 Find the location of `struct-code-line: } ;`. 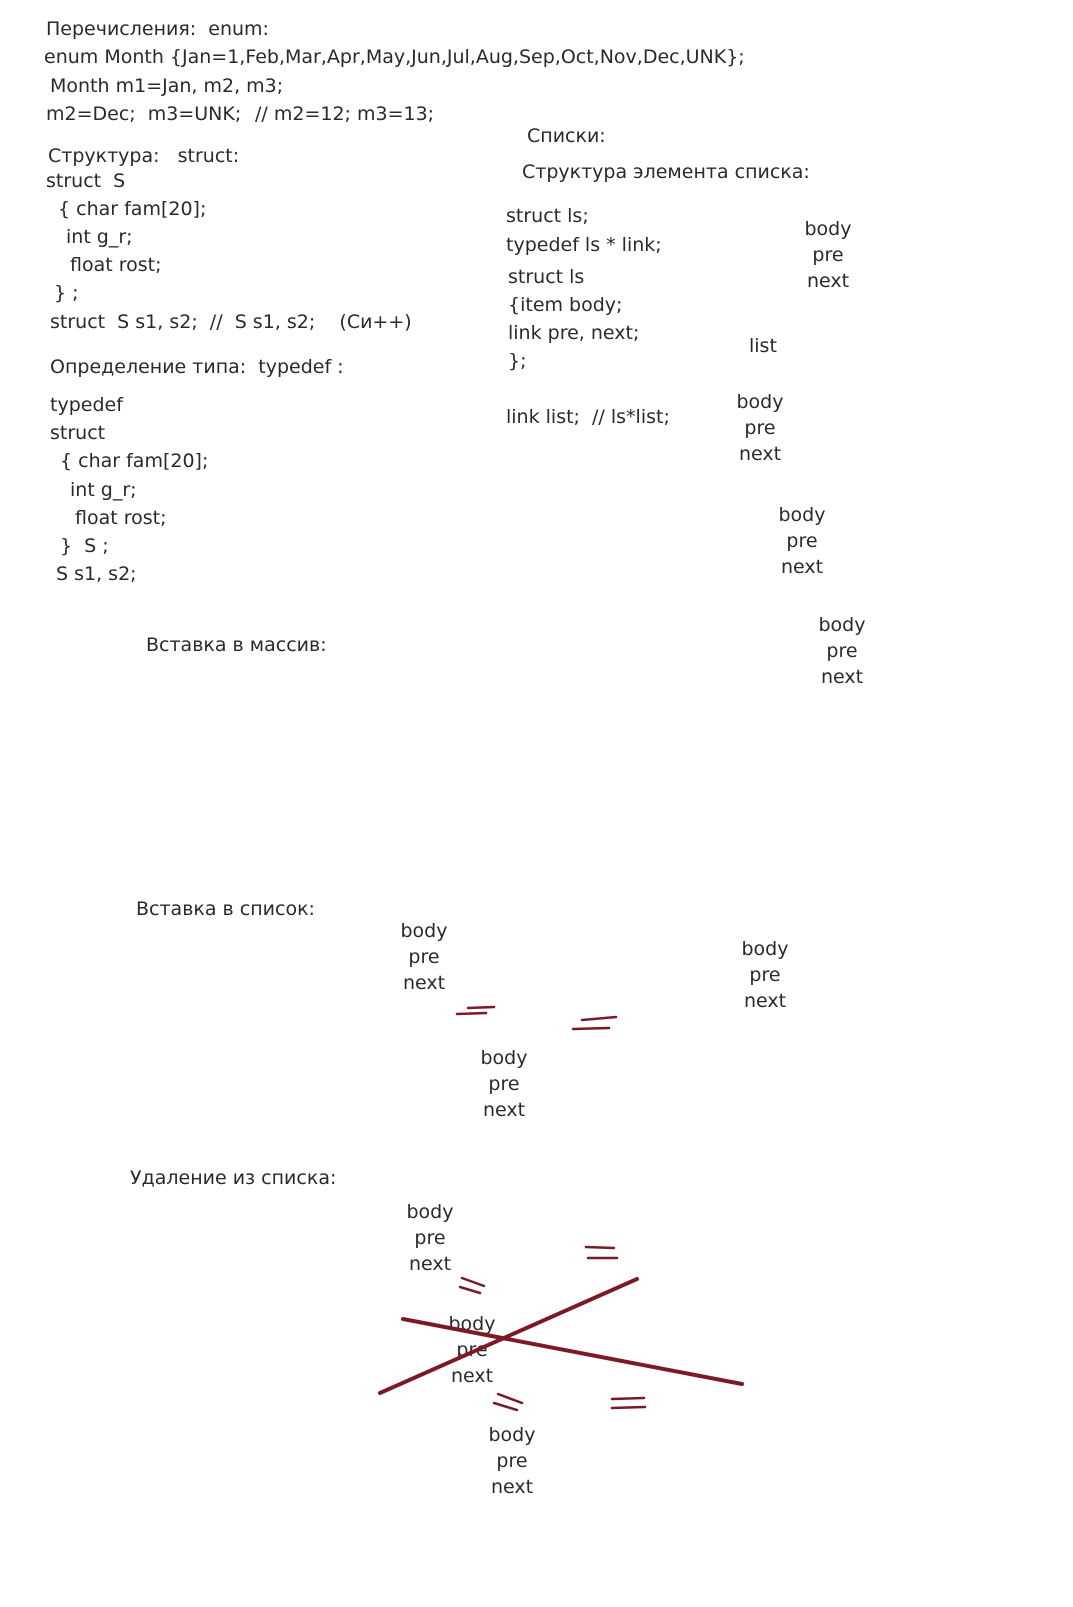

struct-code-line: } ; is located at coordinates (66, 293).